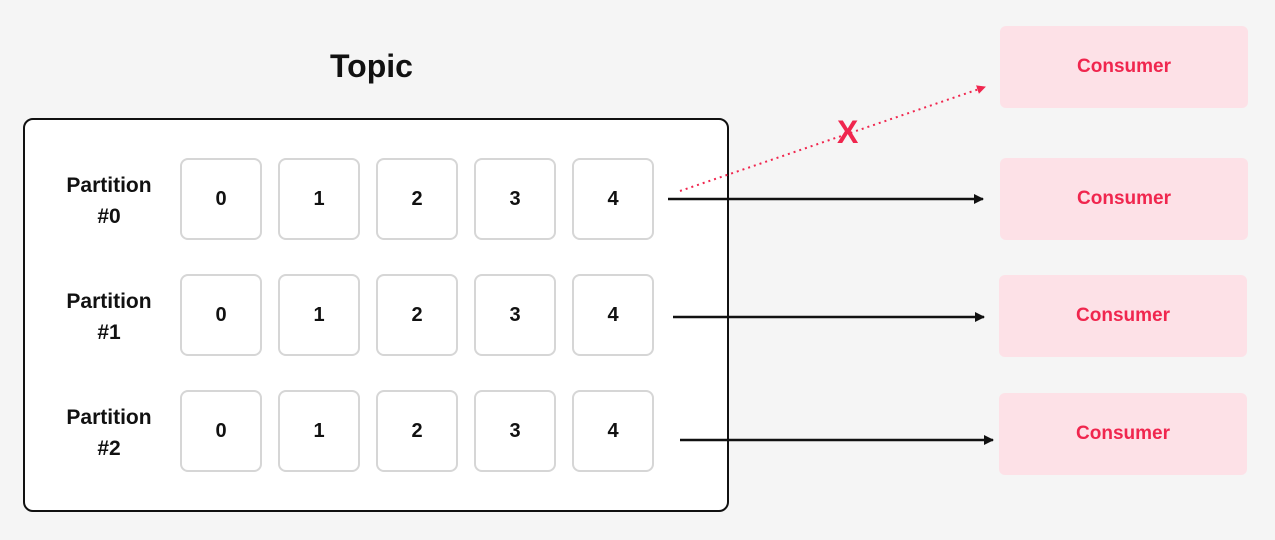 This screenshot has width=1275, height=540. I want to click on blocked-dotted-arrow, so click(832, 138).